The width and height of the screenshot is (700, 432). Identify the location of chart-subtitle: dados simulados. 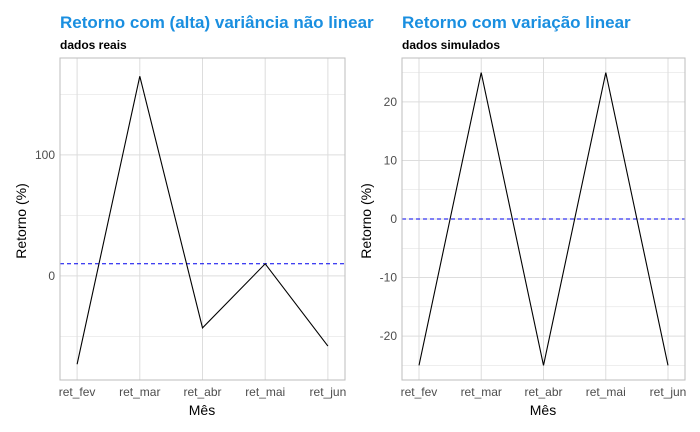
(451, 45).